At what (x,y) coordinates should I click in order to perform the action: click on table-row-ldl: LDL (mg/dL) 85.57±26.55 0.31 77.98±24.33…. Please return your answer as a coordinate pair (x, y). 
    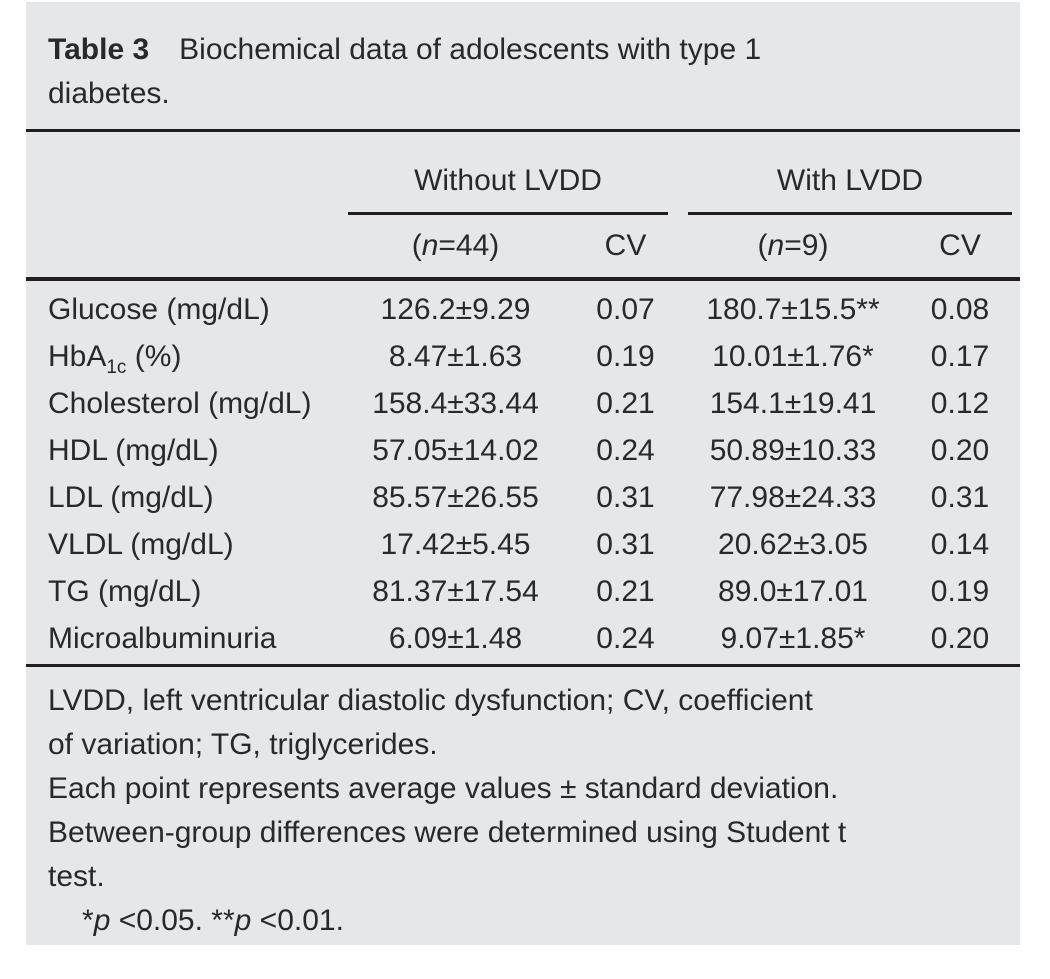
    Looking at the image, I should click on (530, 497).